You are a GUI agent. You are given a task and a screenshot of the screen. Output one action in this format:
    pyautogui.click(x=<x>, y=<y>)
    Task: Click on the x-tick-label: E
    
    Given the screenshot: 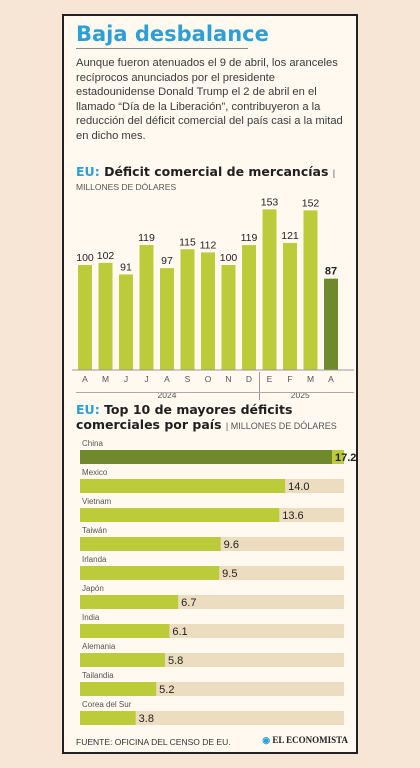 What is the action you would take?
    pyautogui.click(x=270, y=379)
    